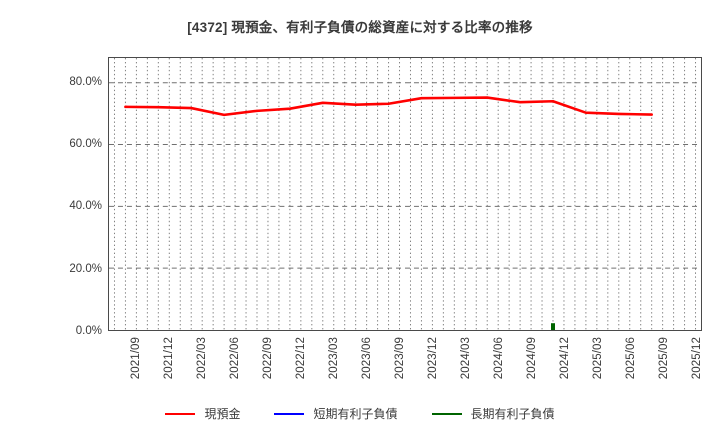 The image size is (720, 440). What do you see at coordinates (300, 358) in the screenshot?
I see `x-axis-tick-label: 2022/12` at bounding box center [300, 358].